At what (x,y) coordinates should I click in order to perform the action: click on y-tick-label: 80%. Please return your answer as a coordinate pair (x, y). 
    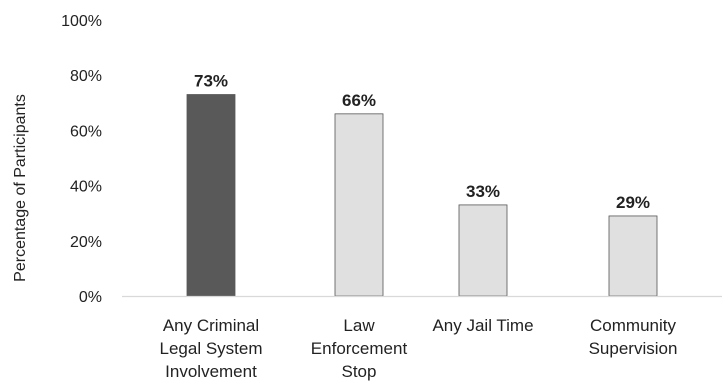
    Looking at the image, I should click on (86, 76).